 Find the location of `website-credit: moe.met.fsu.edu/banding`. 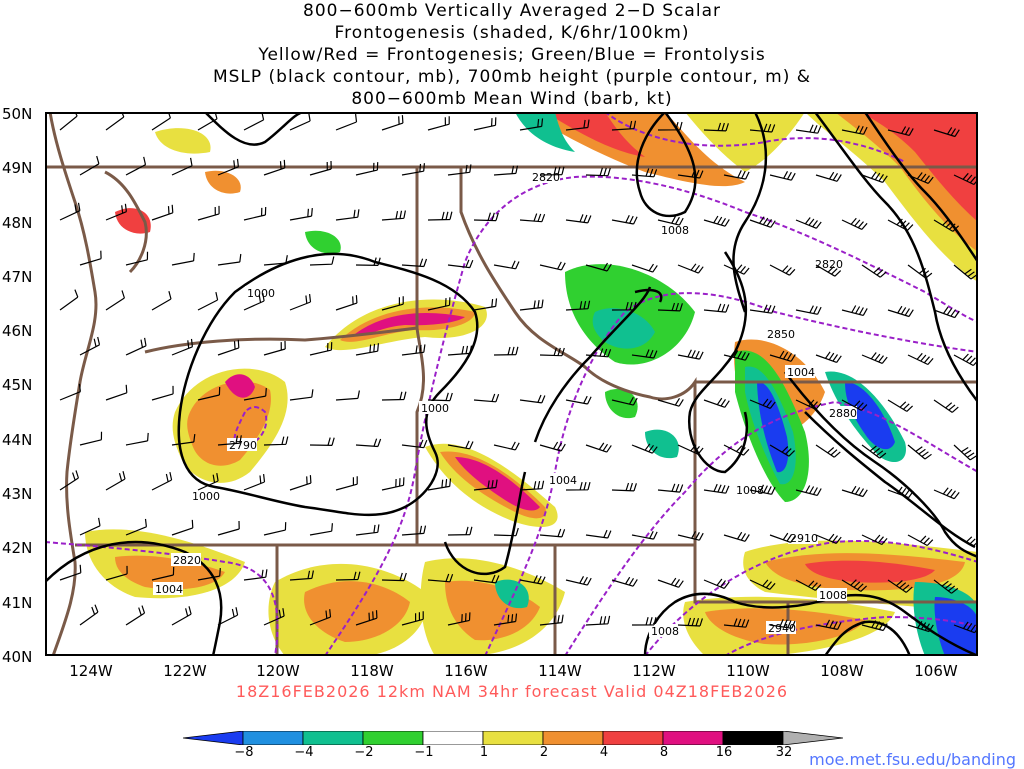

website-credit: moe.met.fsu.edu/banding is located at coordinates (912, 759).